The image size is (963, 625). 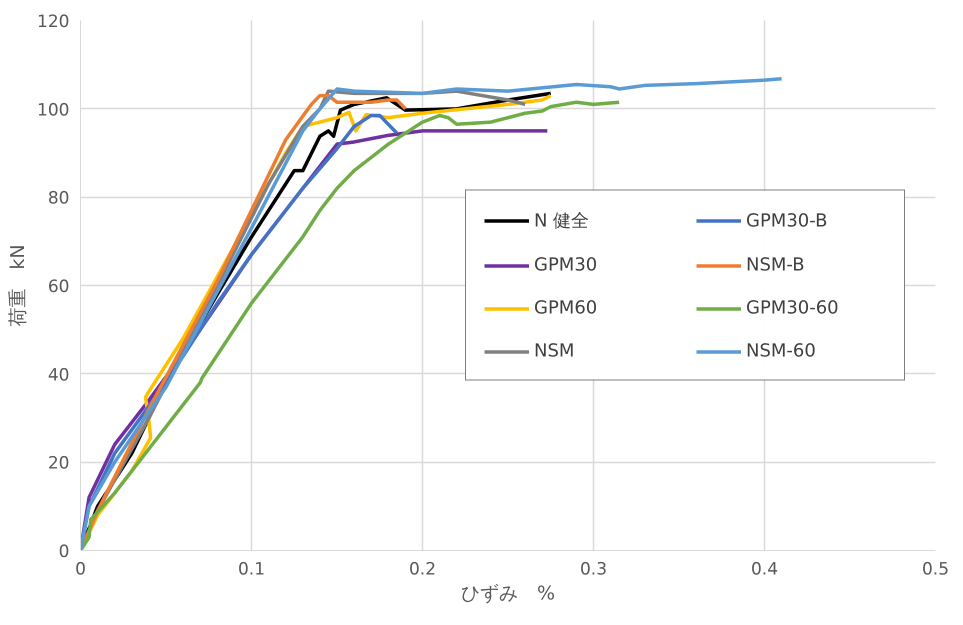 I want to click on x-axis-title: ひずみ %, so click(x=508, y=593).